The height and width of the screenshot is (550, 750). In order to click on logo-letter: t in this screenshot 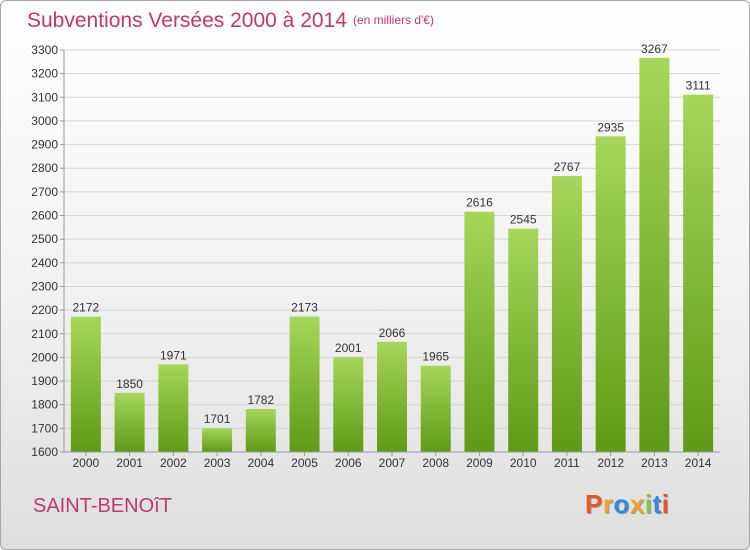, I will do `click(657, 504)`.